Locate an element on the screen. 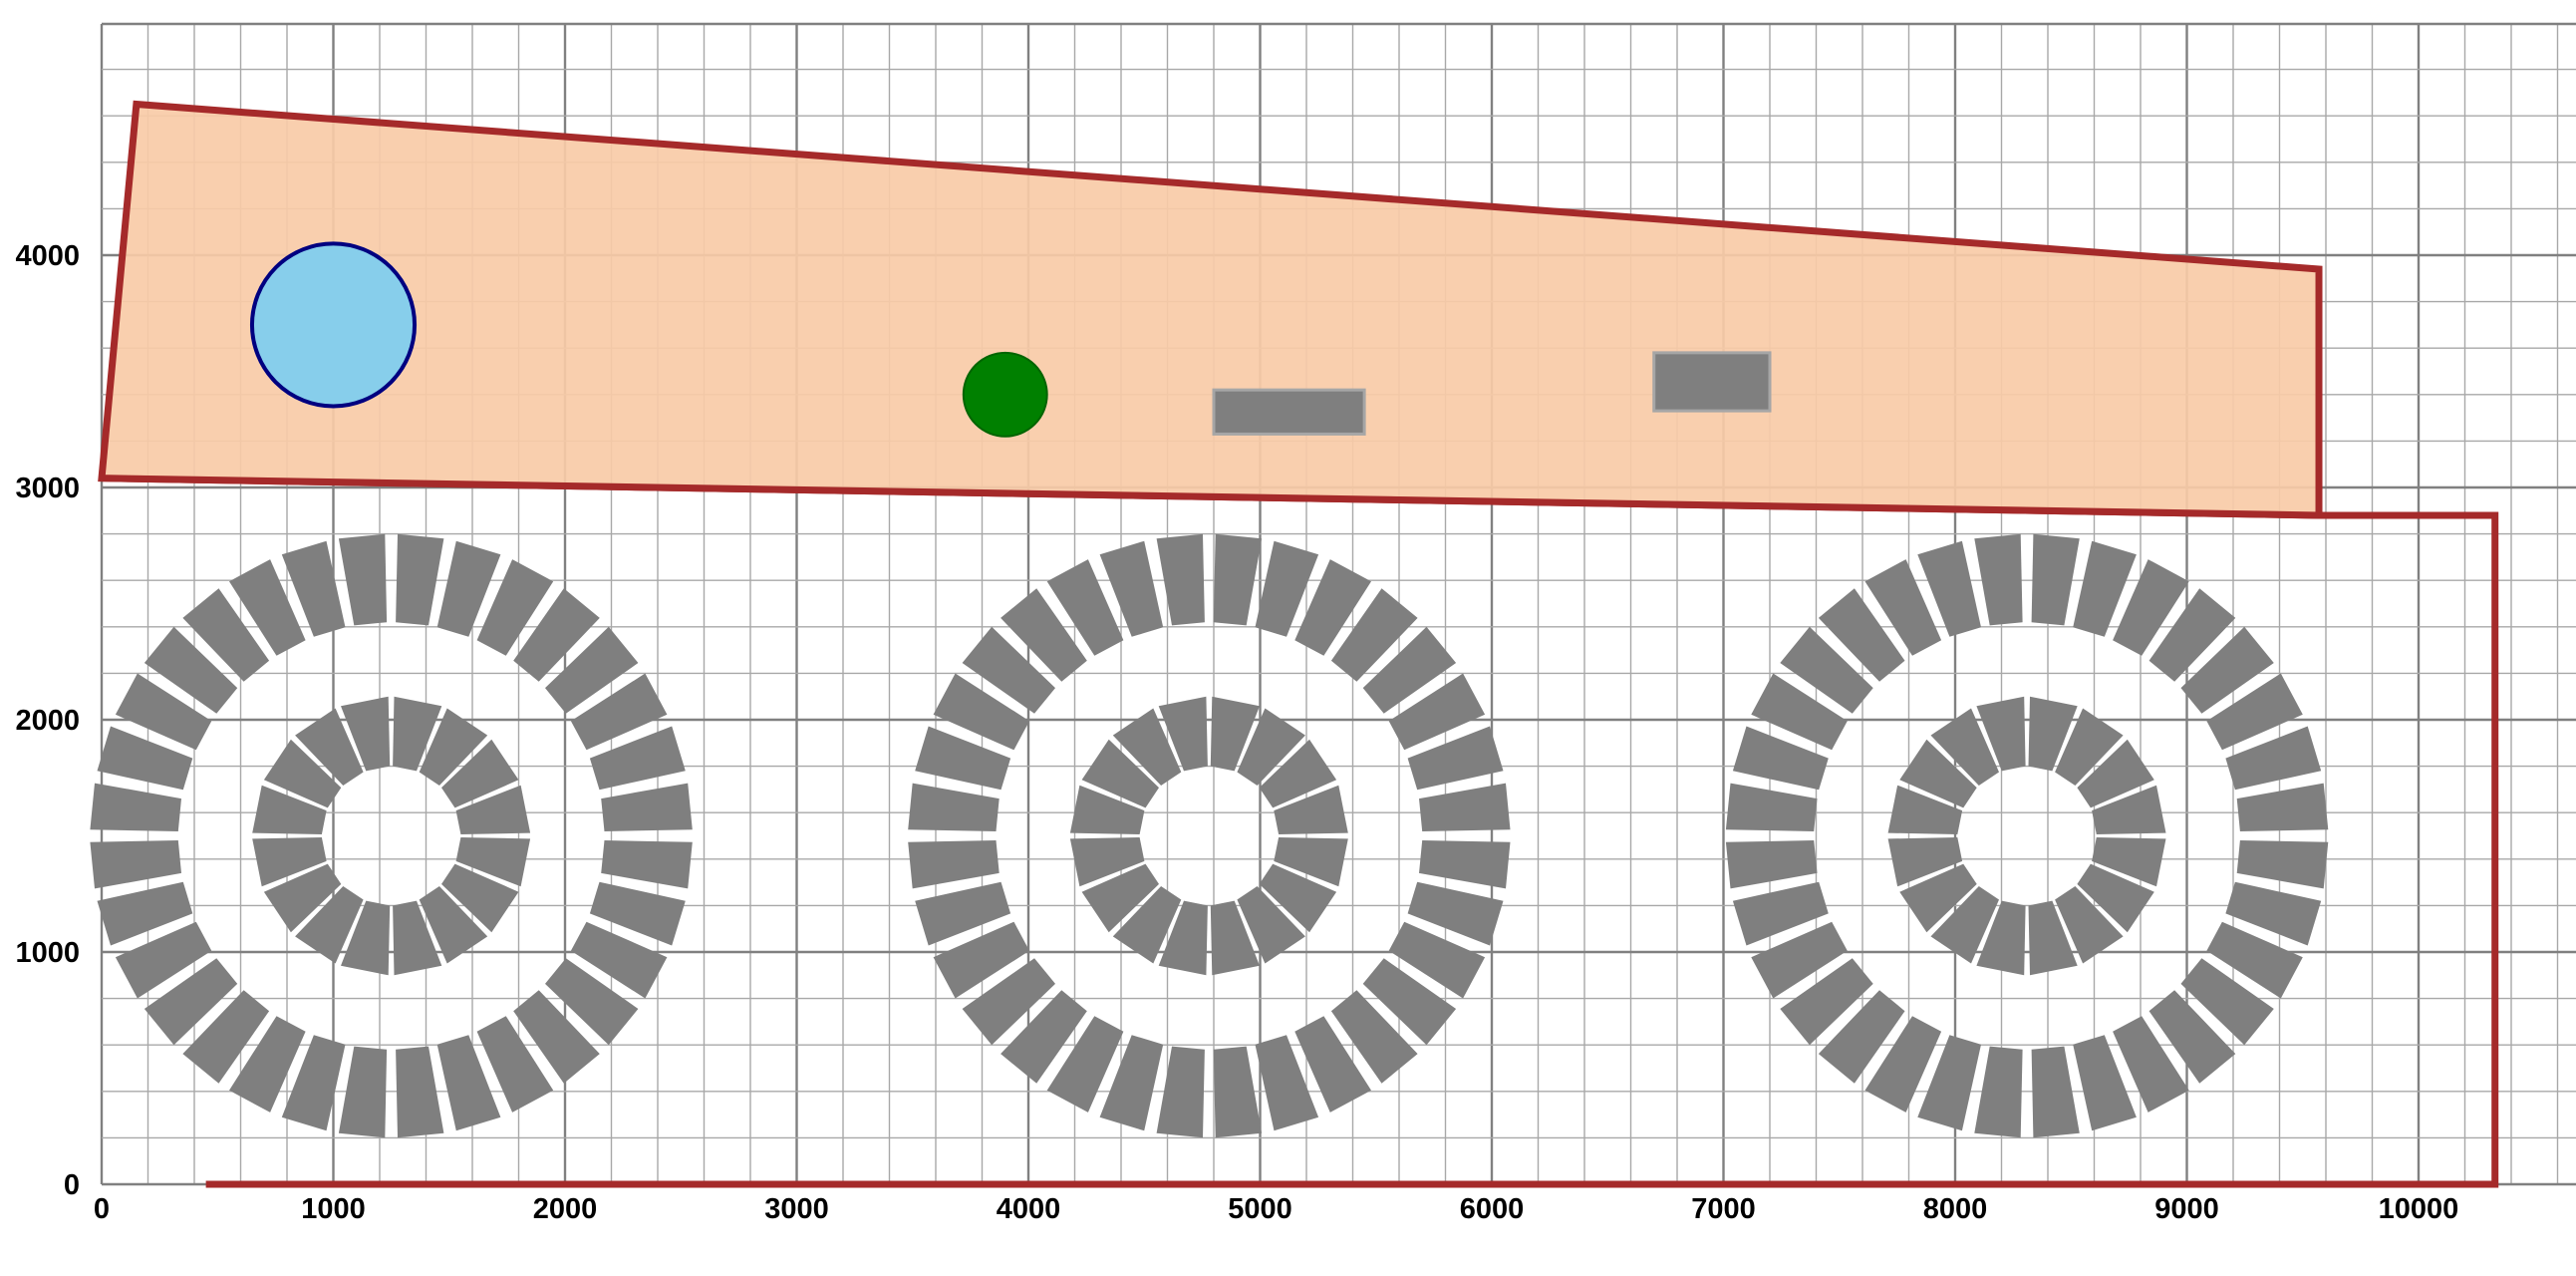  x-tick-label: 9000 is located at coordinates (2186, 1209).